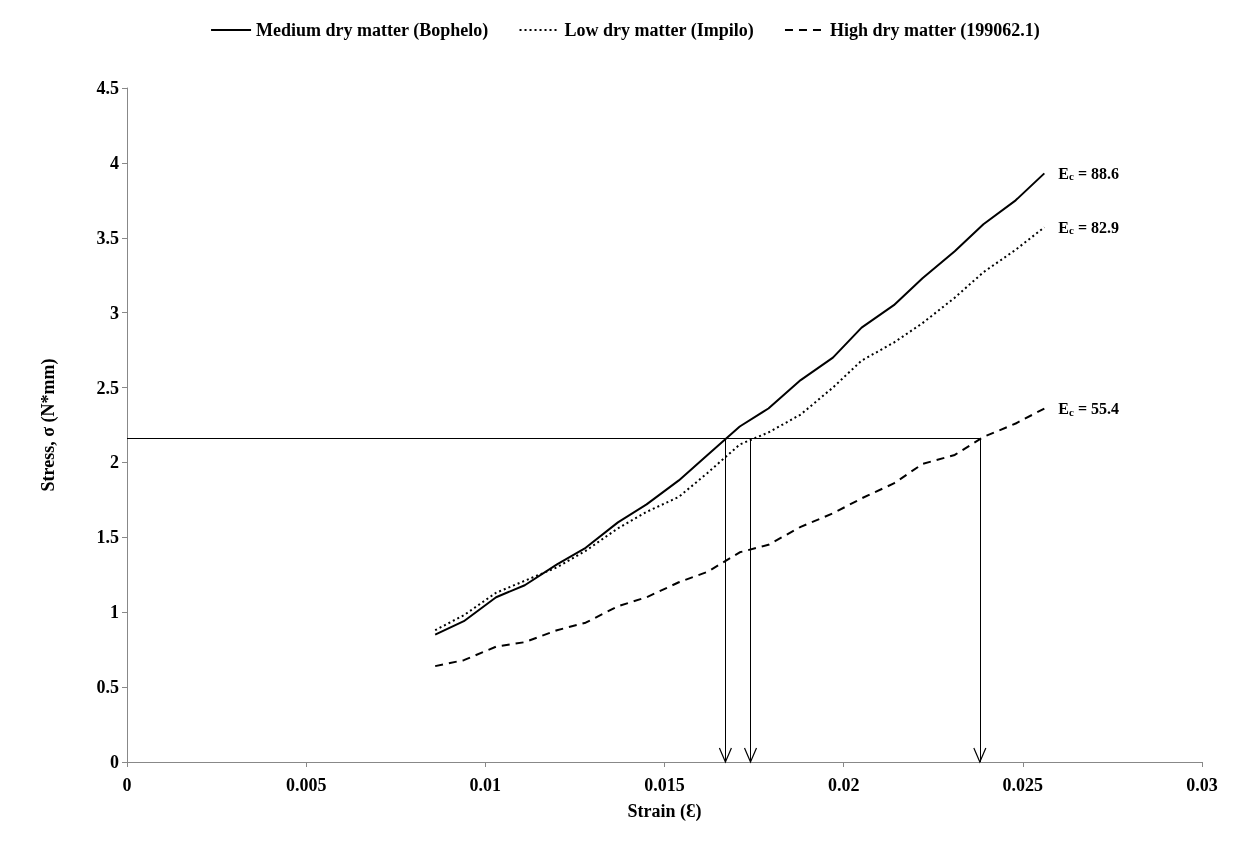 The image size is (1250, 850). I want to click on y-tick-label: 2.5, so click(107, 387).